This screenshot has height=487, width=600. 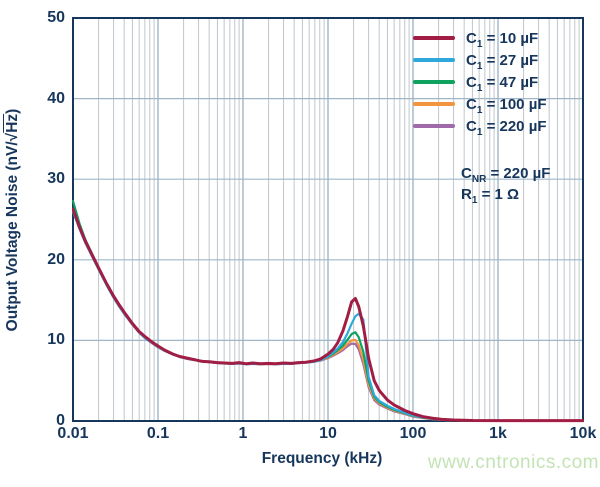 I want to click on y-axis-label: Output Voltage Noise (nV/√Hz), so click(x=15, y=220).